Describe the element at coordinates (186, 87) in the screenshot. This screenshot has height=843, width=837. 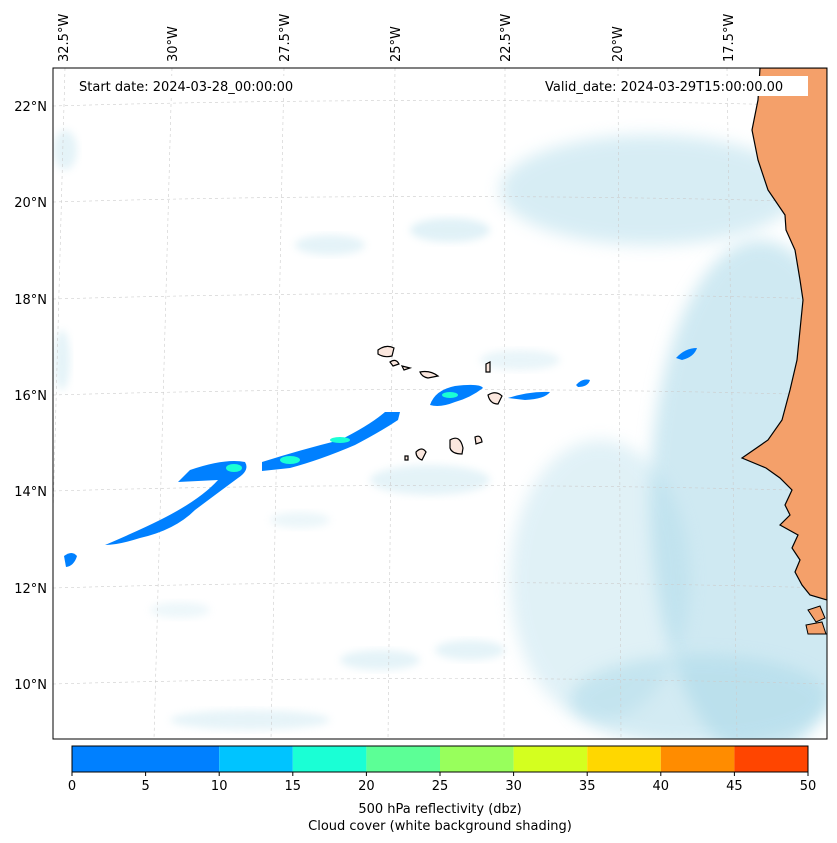
I see `start-date-label: Start date: 2024-03-28_00:00:00` at that location.